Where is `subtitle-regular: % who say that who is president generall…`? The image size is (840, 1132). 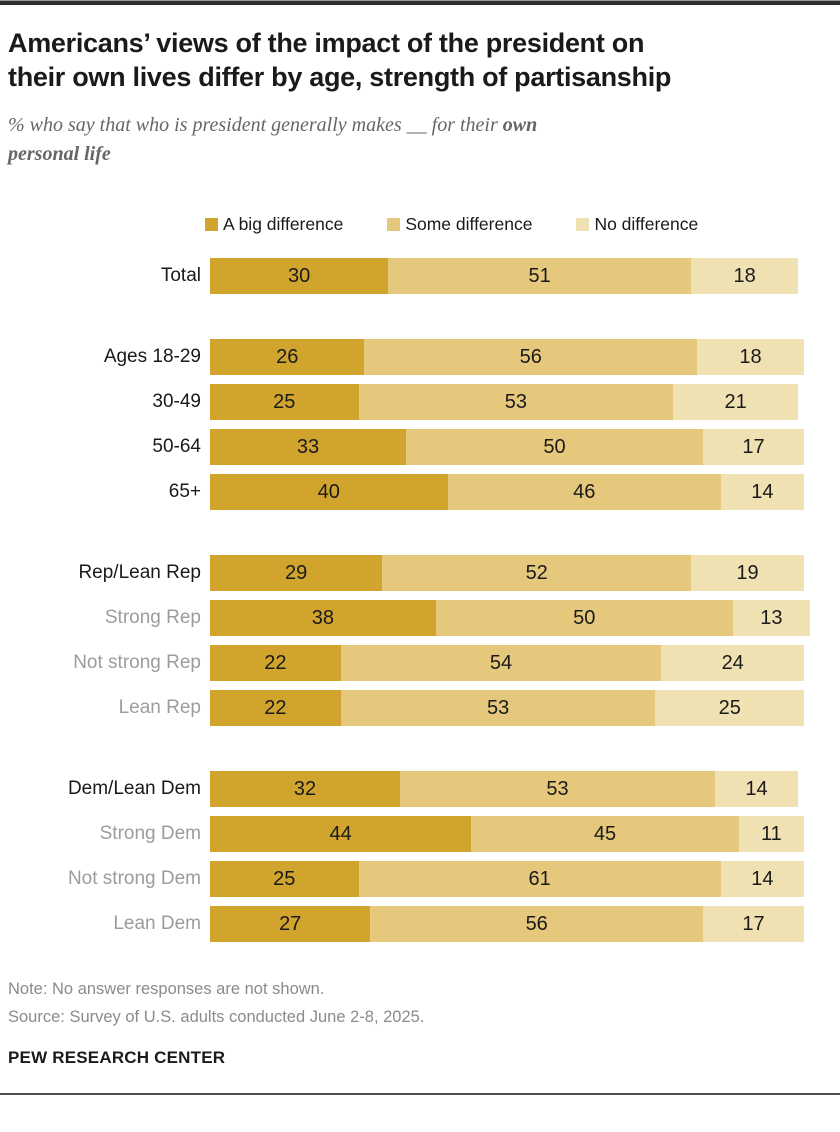 subtitle-regular: % who say that who is president generall… is located at coordinates (255, 125).